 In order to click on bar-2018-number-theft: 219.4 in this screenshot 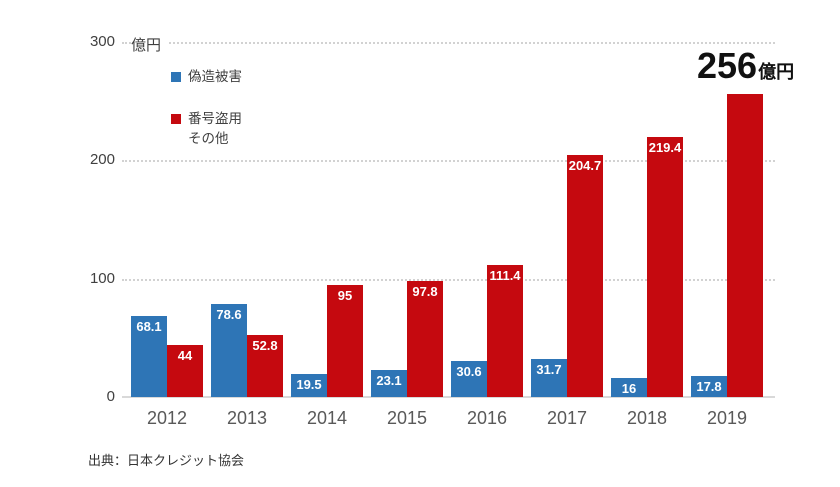, I will do `click(665, 267)`.